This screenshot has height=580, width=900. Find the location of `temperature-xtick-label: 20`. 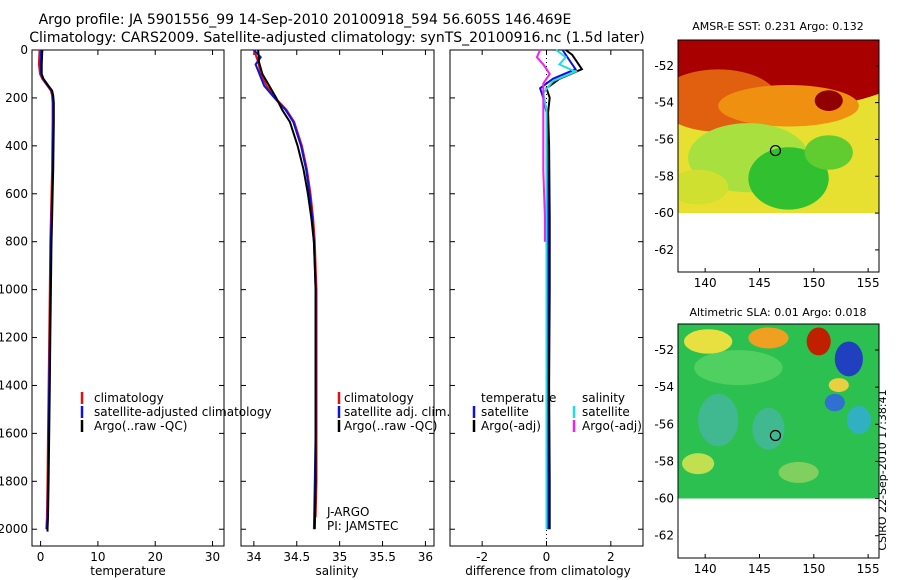

temperature-xtick-label: 20 is located at coordinates (155, 557).